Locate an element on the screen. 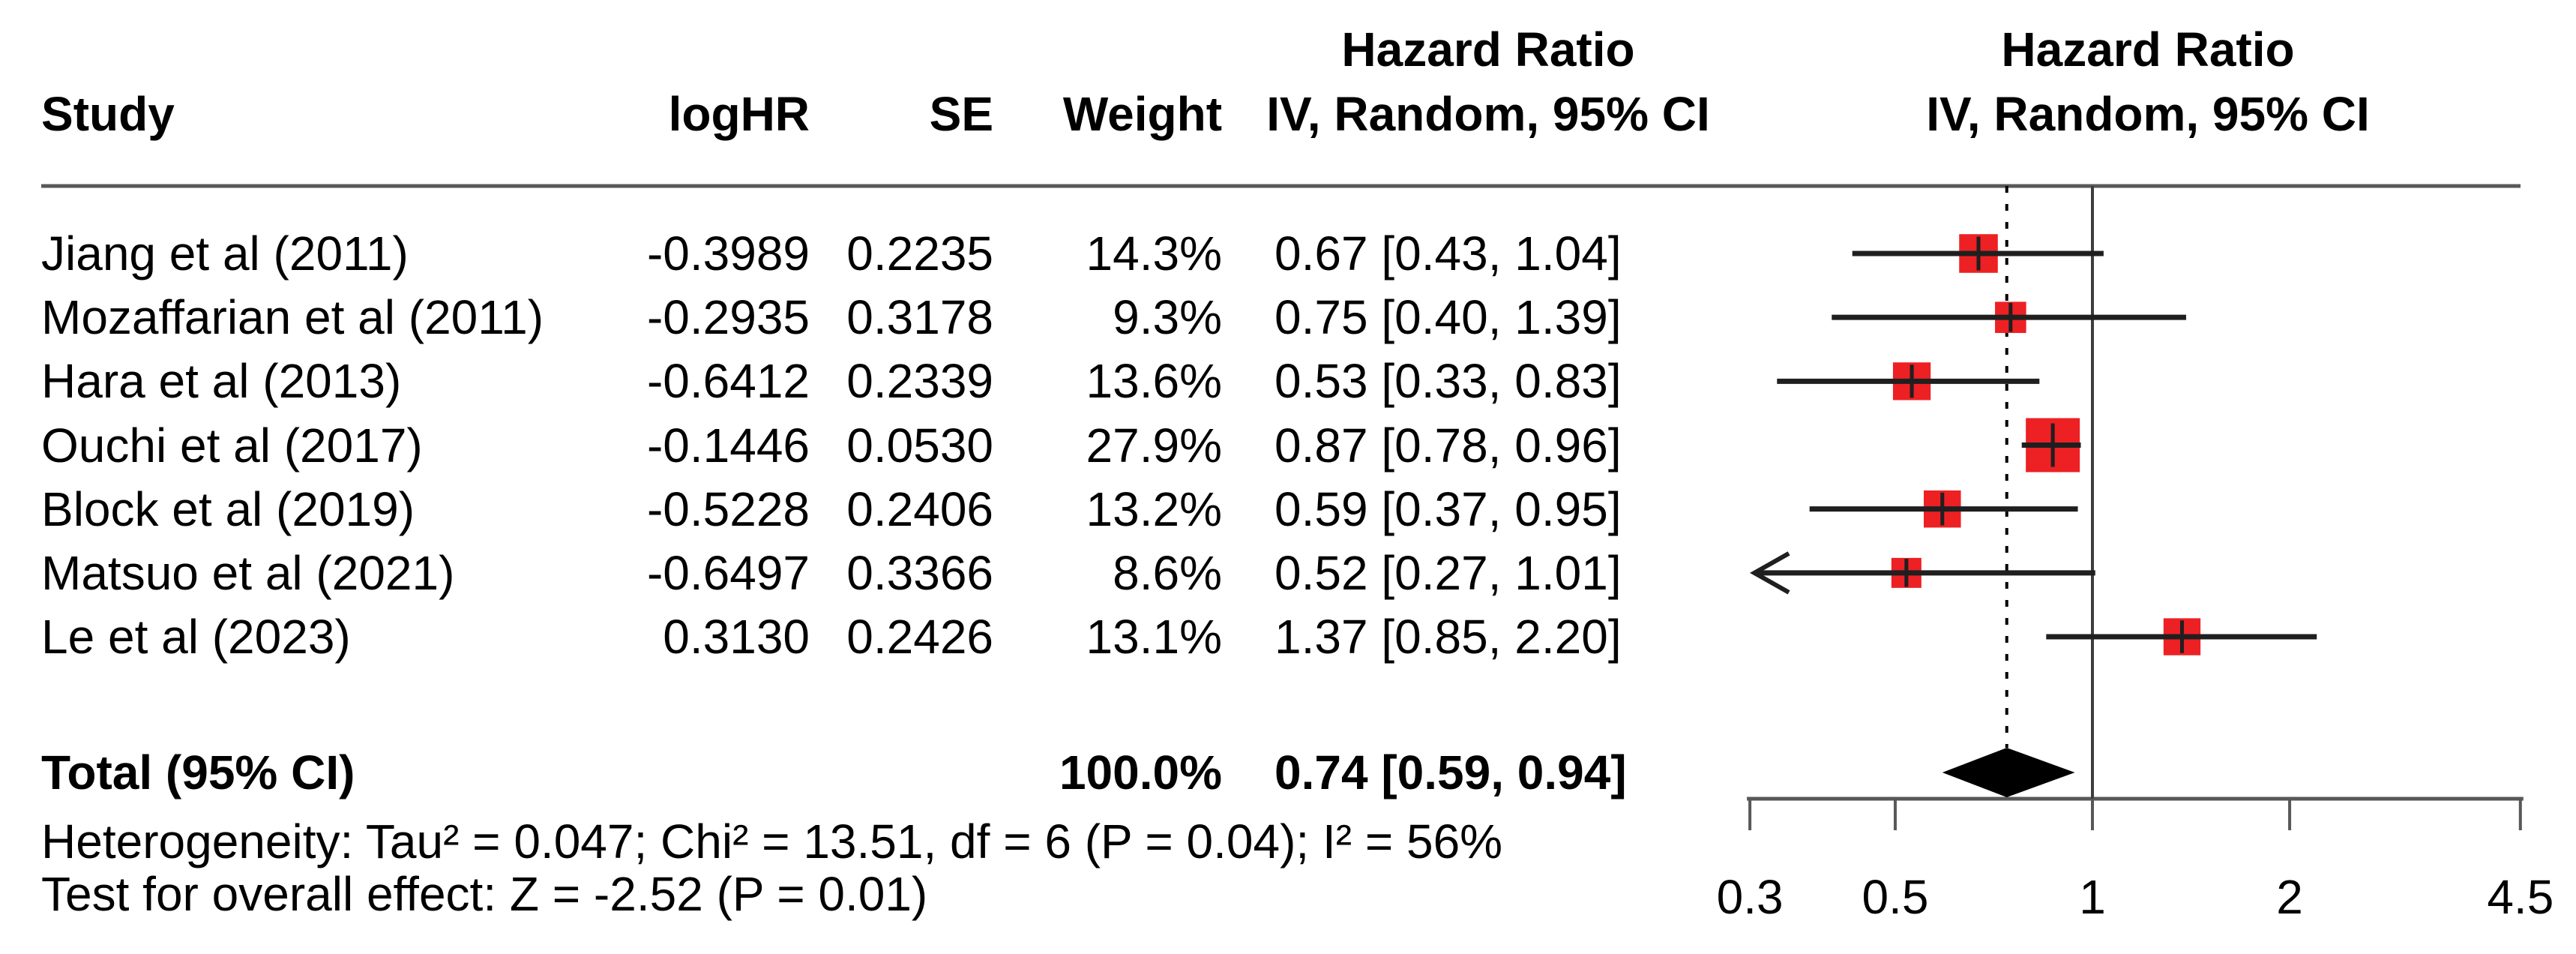 The image size is (2576, 954). study-loghr: -0.1446 is located at coordinates (728, 445).